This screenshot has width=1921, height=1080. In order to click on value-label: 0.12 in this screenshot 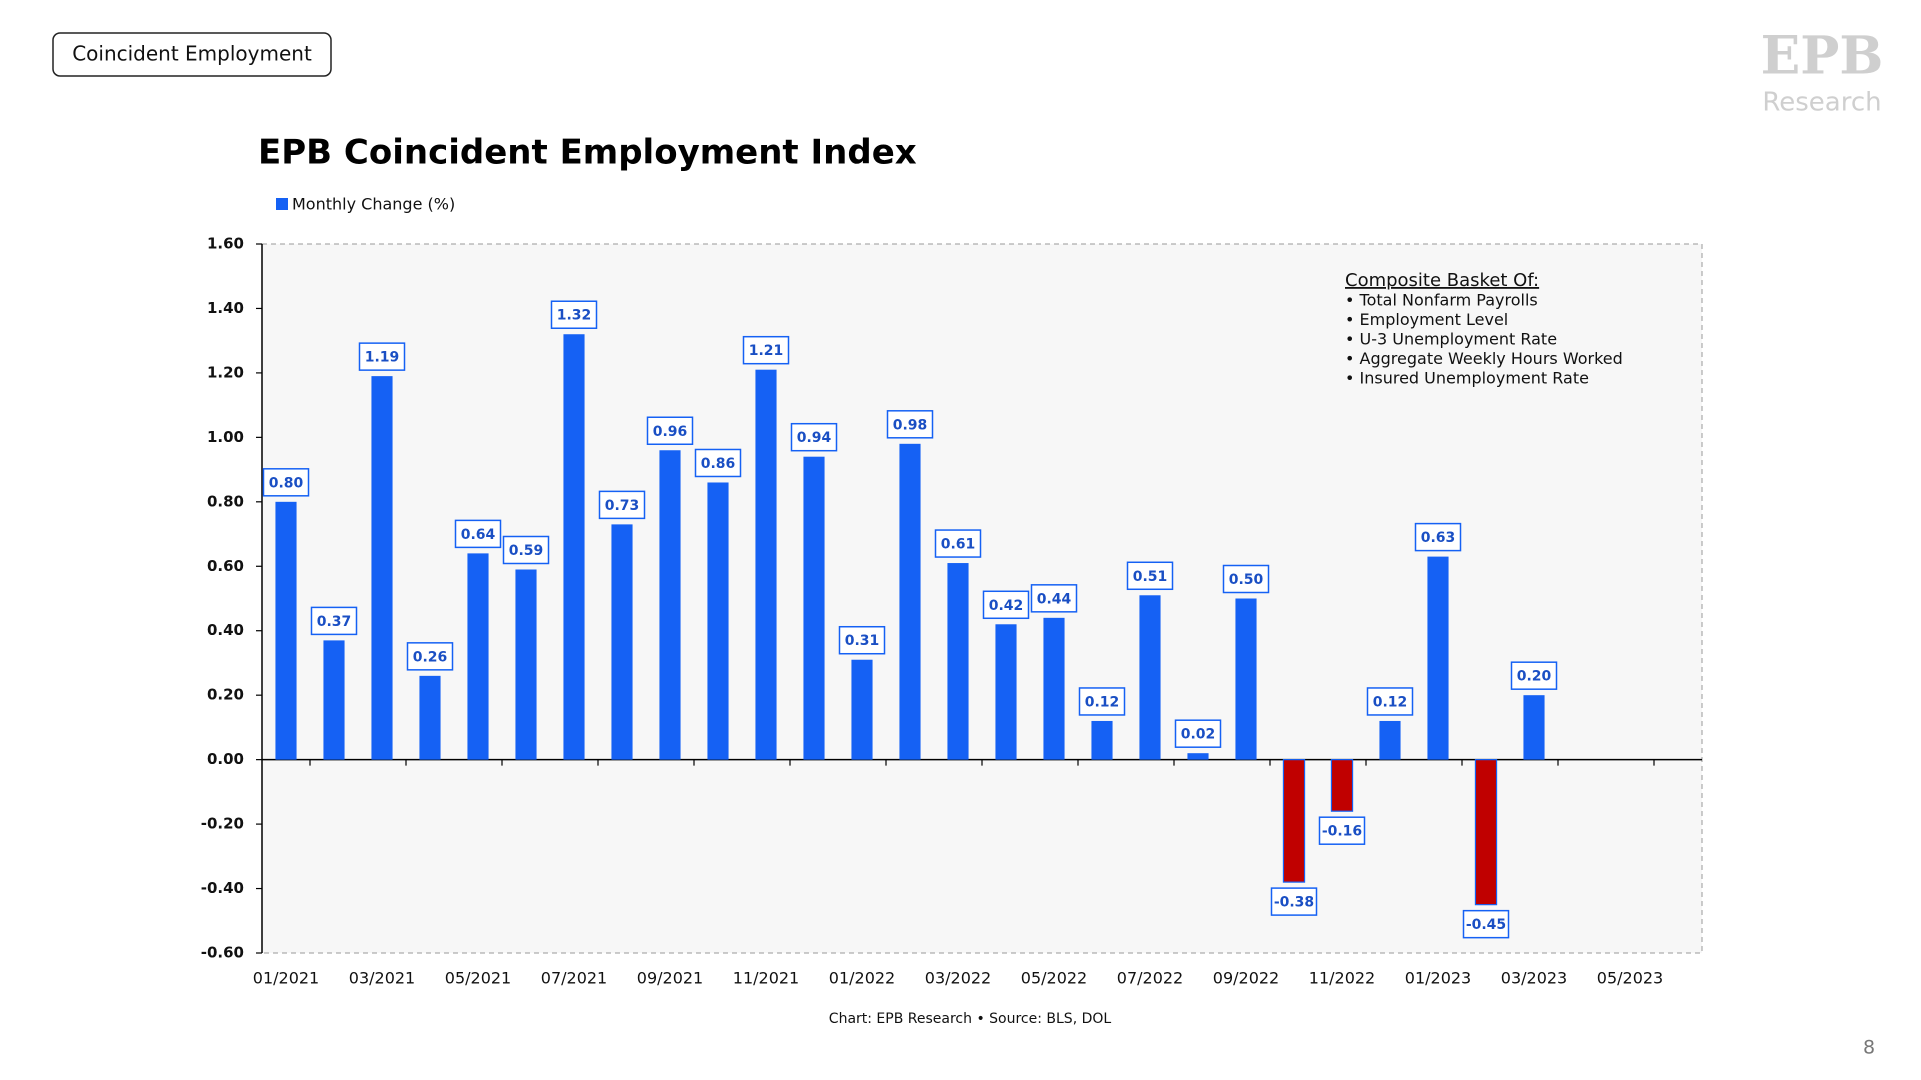, I will do `click(1390, 702)`.